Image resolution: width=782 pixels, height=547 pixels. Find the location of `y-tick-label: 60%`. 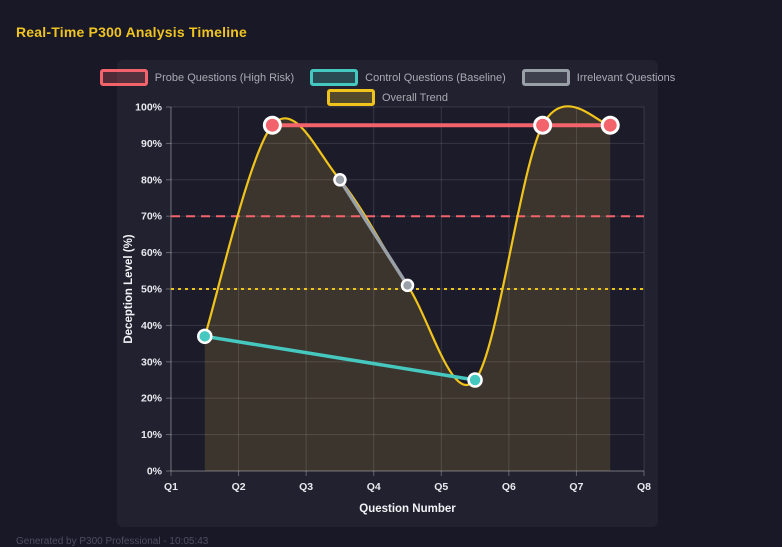

y-tick-label: 60% is located at coordinates (152, 253).